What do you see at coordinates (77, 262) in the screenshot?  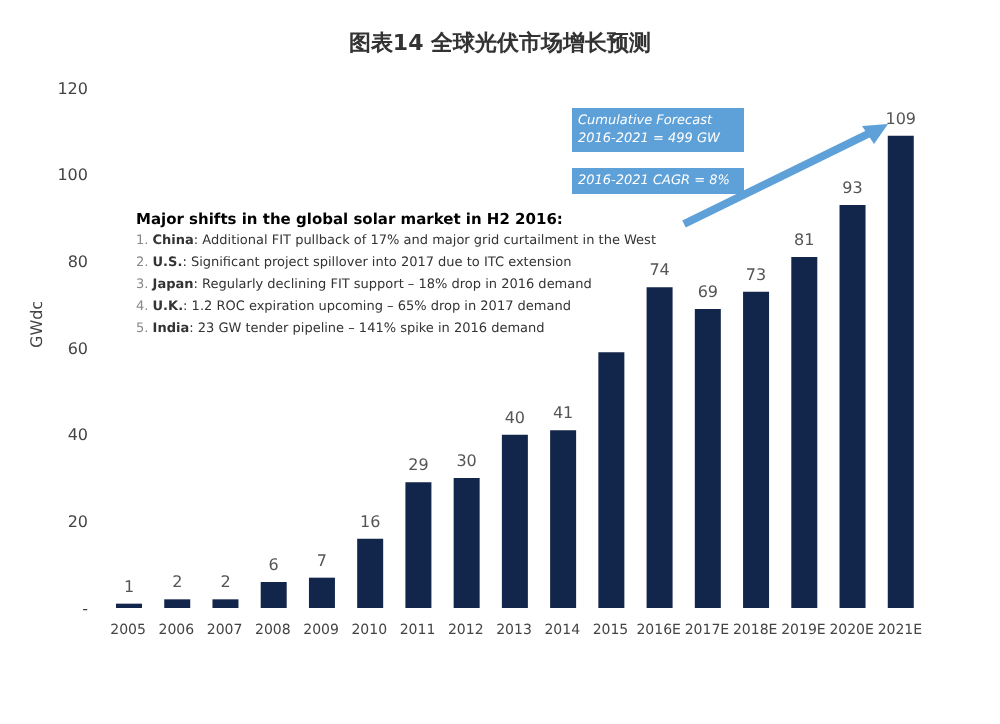 I see `y-tick-label: 80` at bounding box center [77, 262].